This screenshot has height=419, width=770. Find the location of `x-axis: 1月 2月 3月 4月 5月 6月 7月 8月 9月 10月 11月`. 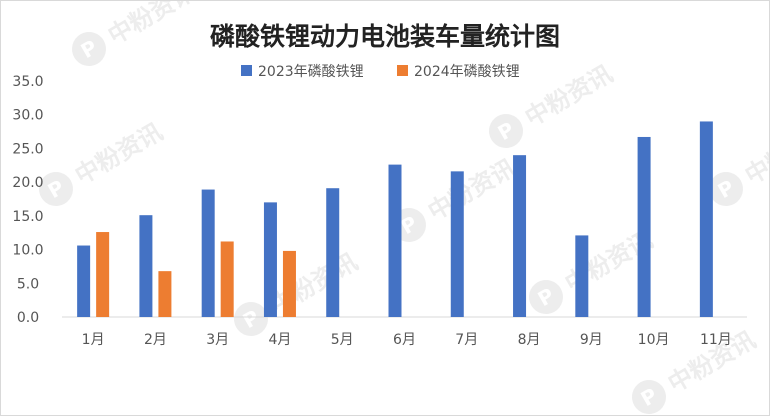

x-axis: 1月 2月 3月 4月 5月 6月 7月 8月 9月 10月 11月 is located at coordinates (404, 332).